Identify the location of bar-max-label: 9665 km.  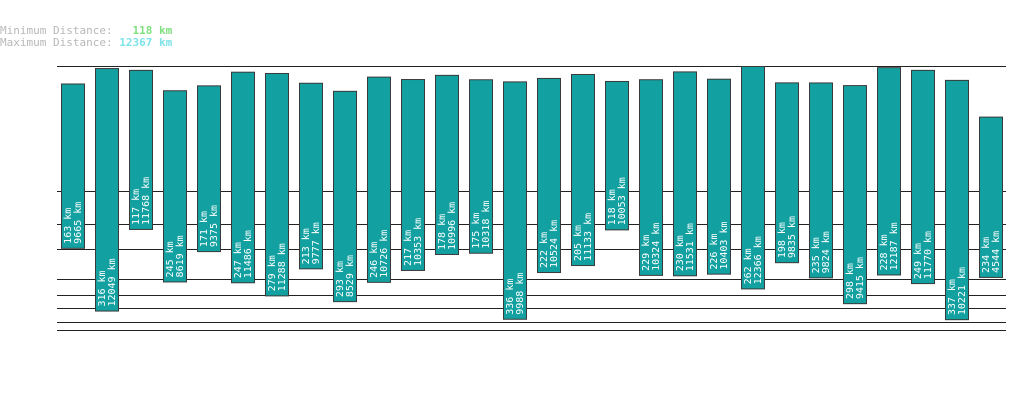
(78, 223).